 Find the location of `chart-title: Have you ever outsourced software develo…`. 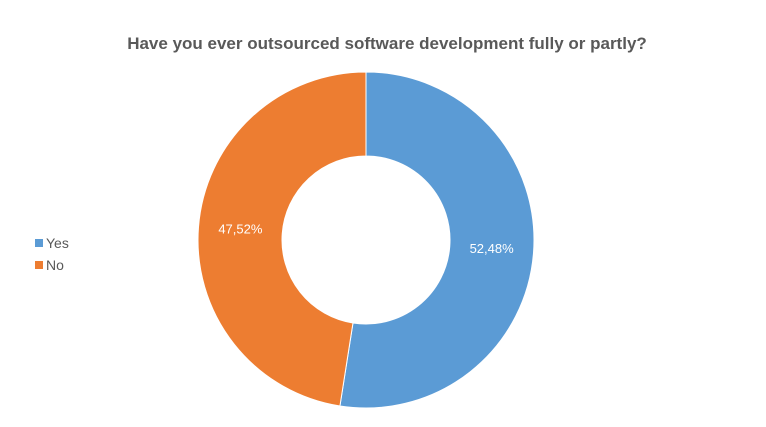

chart-title: Have you ever outsourced software develo… is located at coordinates (387, 43).